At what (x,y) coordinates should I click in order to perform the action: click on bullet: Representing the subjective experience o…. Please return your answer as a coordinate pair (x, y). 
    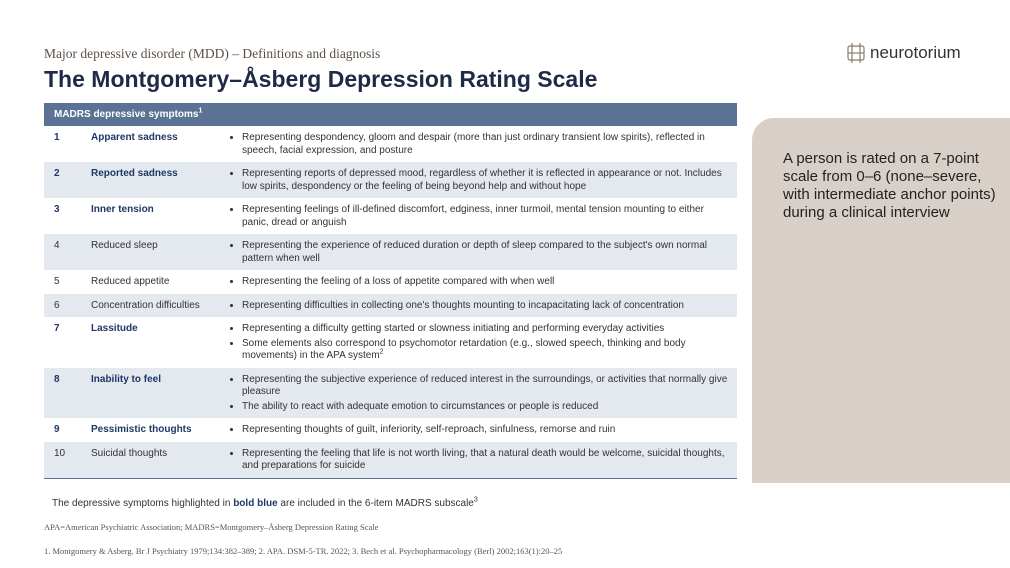
    Looking at the image, I should click on (486, 386).